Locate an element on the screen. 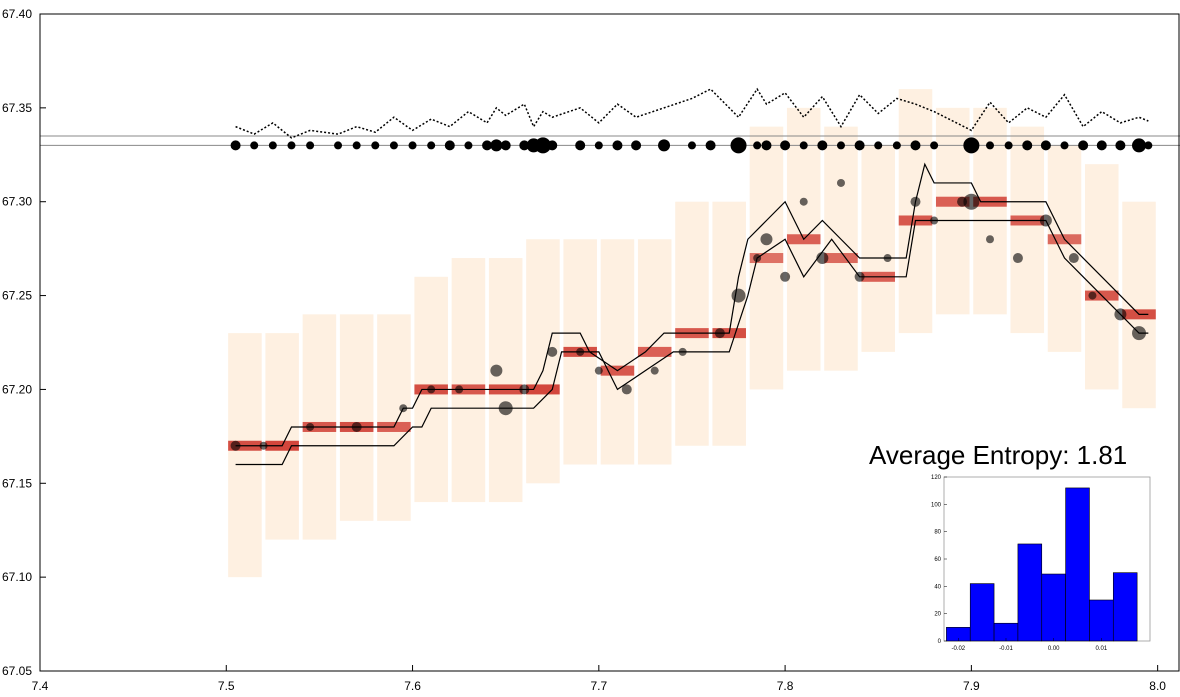  inset-x-tick-label: 0.00 is located at coordinates (1054, 649).